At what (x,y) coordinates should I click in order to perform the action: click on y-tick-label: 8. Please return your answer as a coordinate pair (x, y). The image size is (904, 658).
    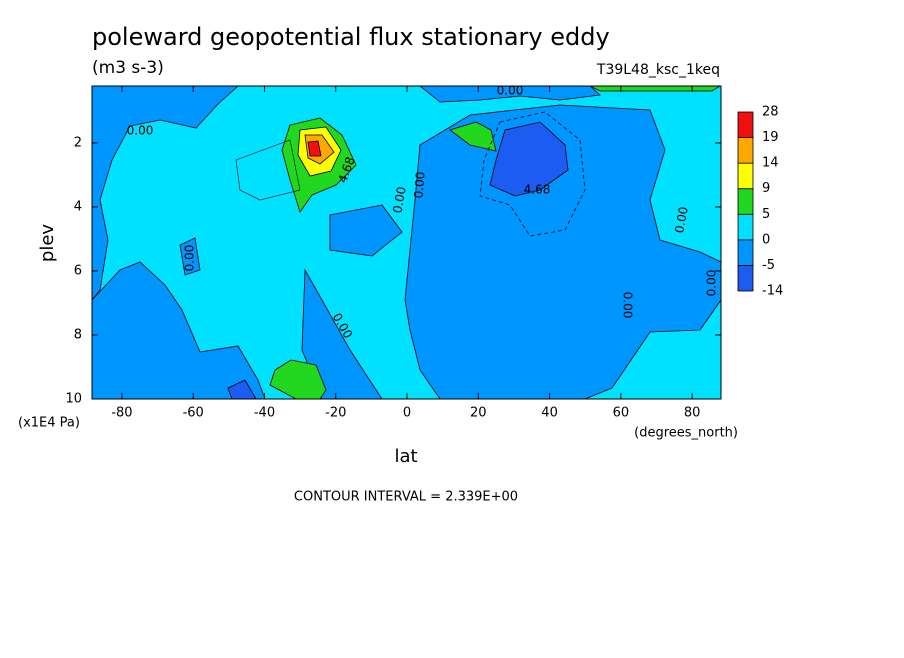
    Looking at the image, I should click on (78, 334).